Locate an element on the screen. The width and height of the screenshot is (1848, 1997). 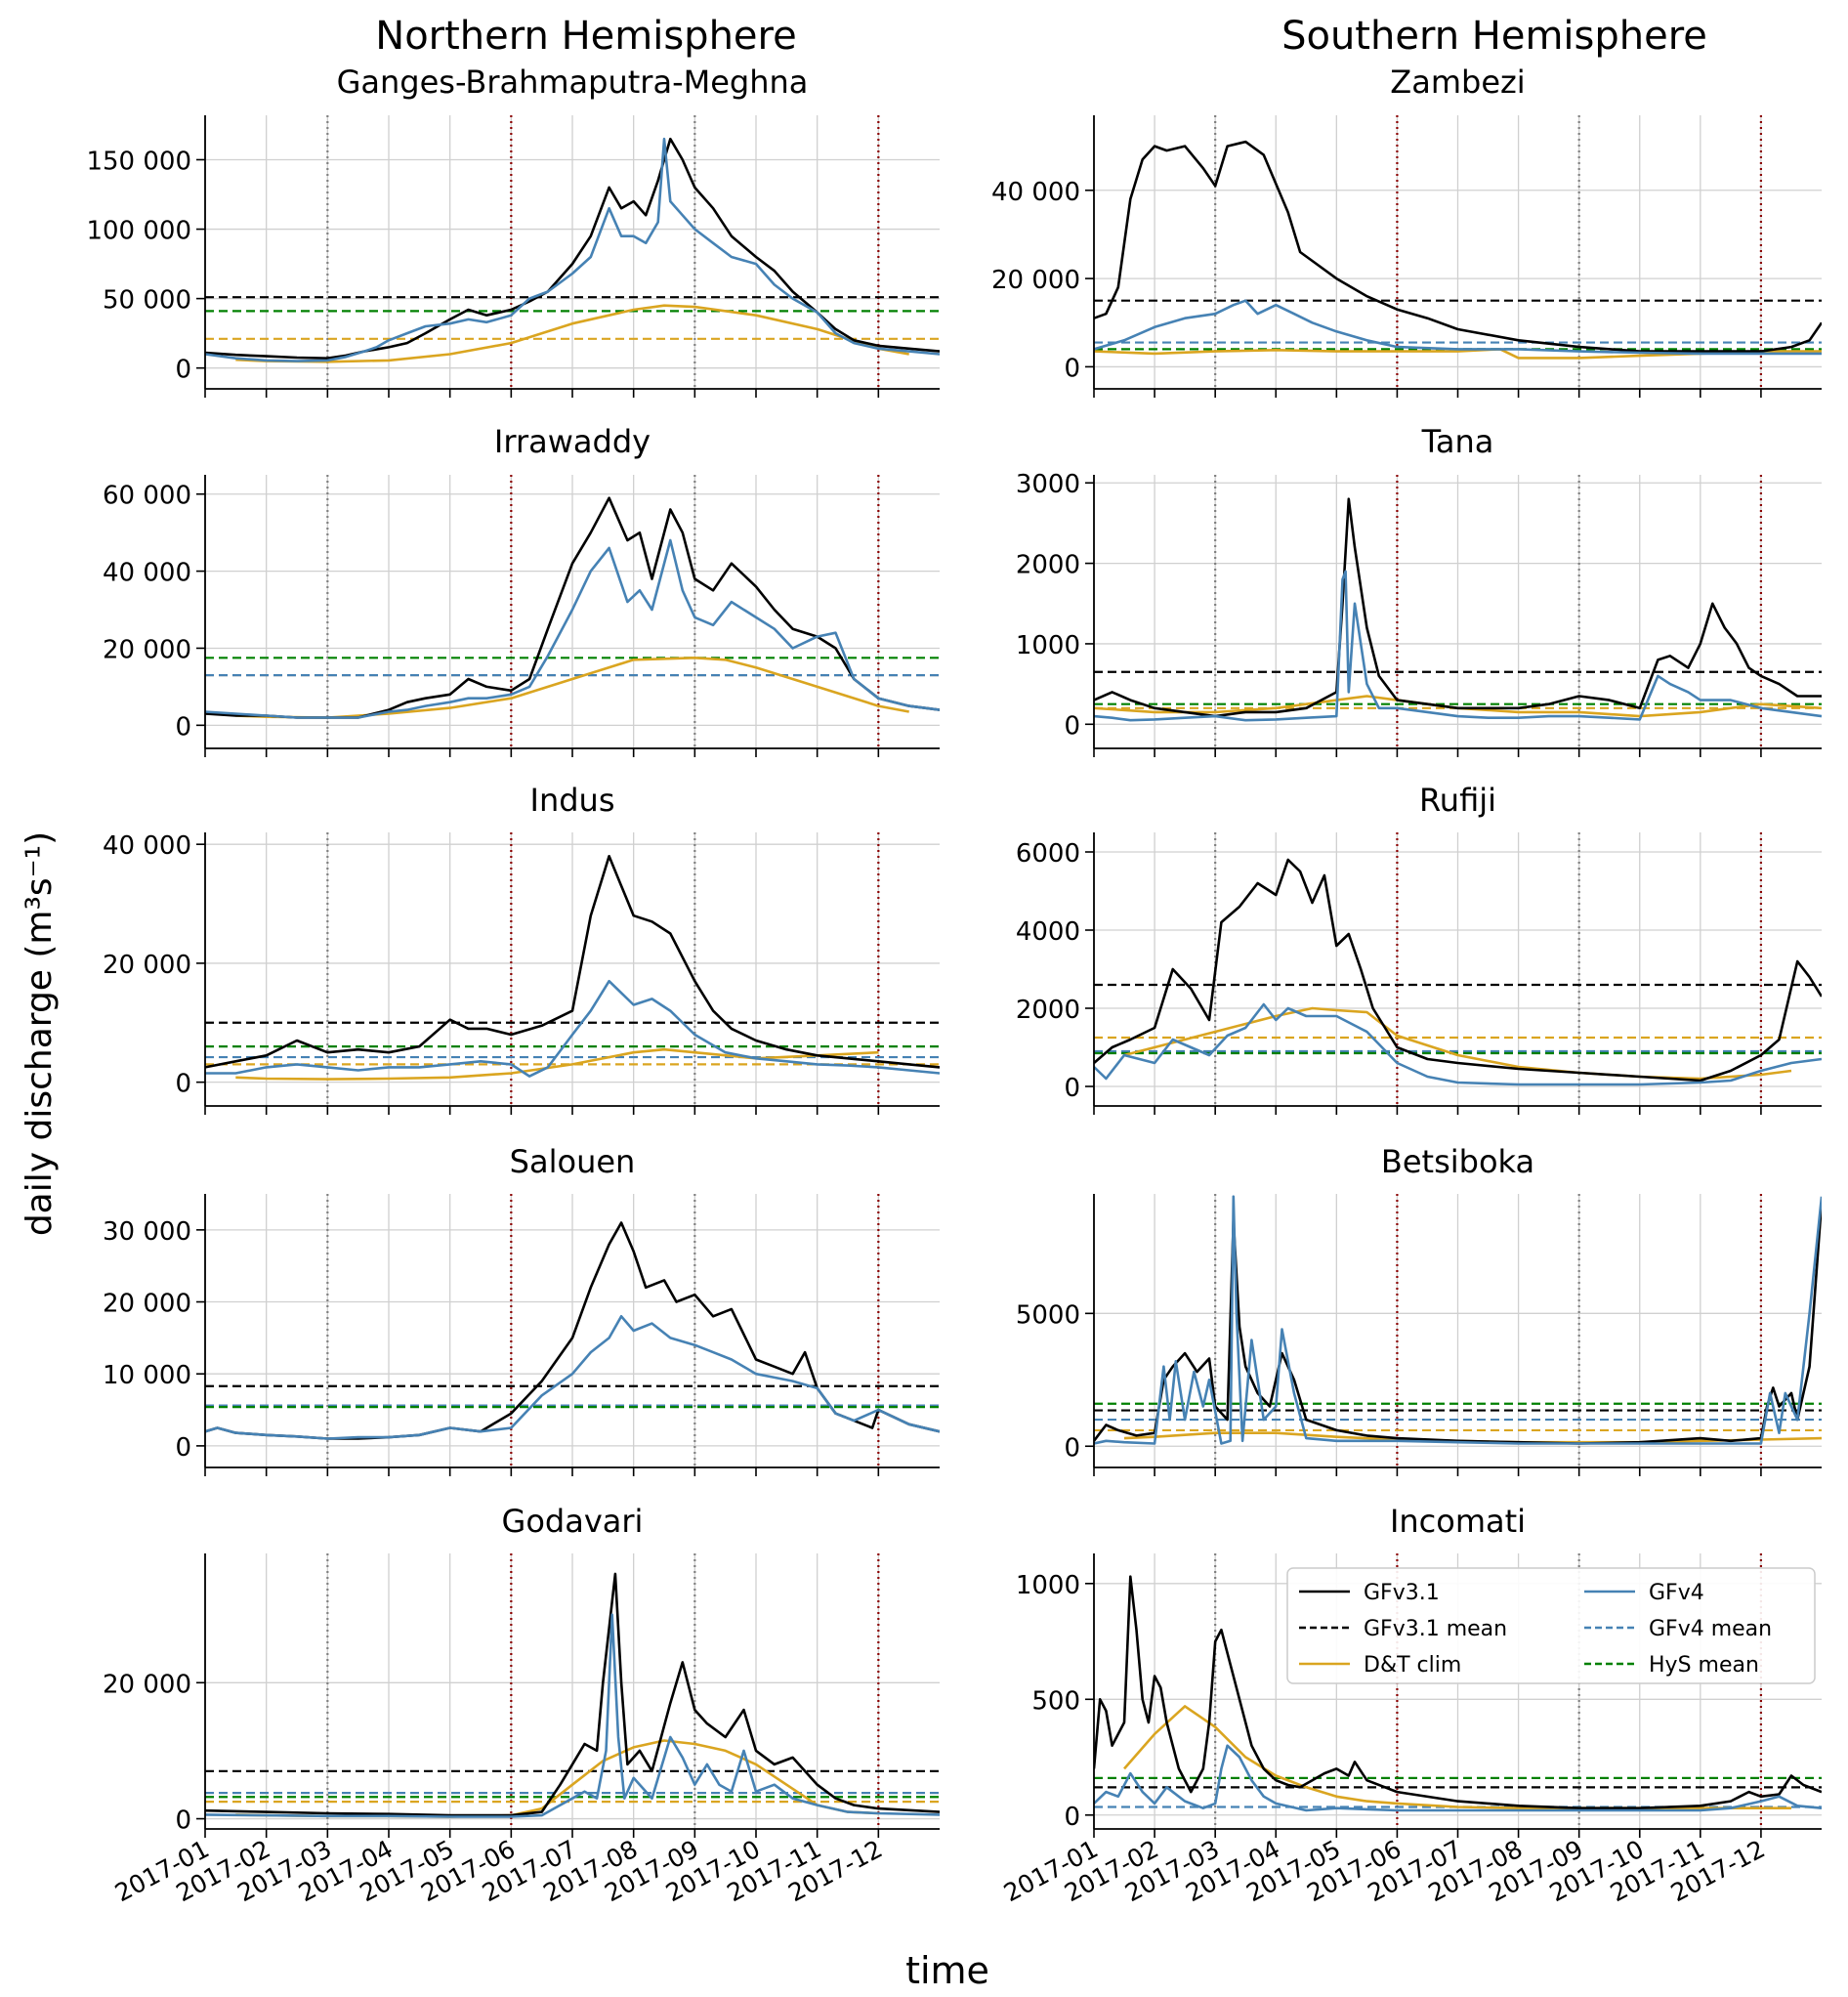
panel-title: Betsiboka is located at coordinates (1457, 1161).